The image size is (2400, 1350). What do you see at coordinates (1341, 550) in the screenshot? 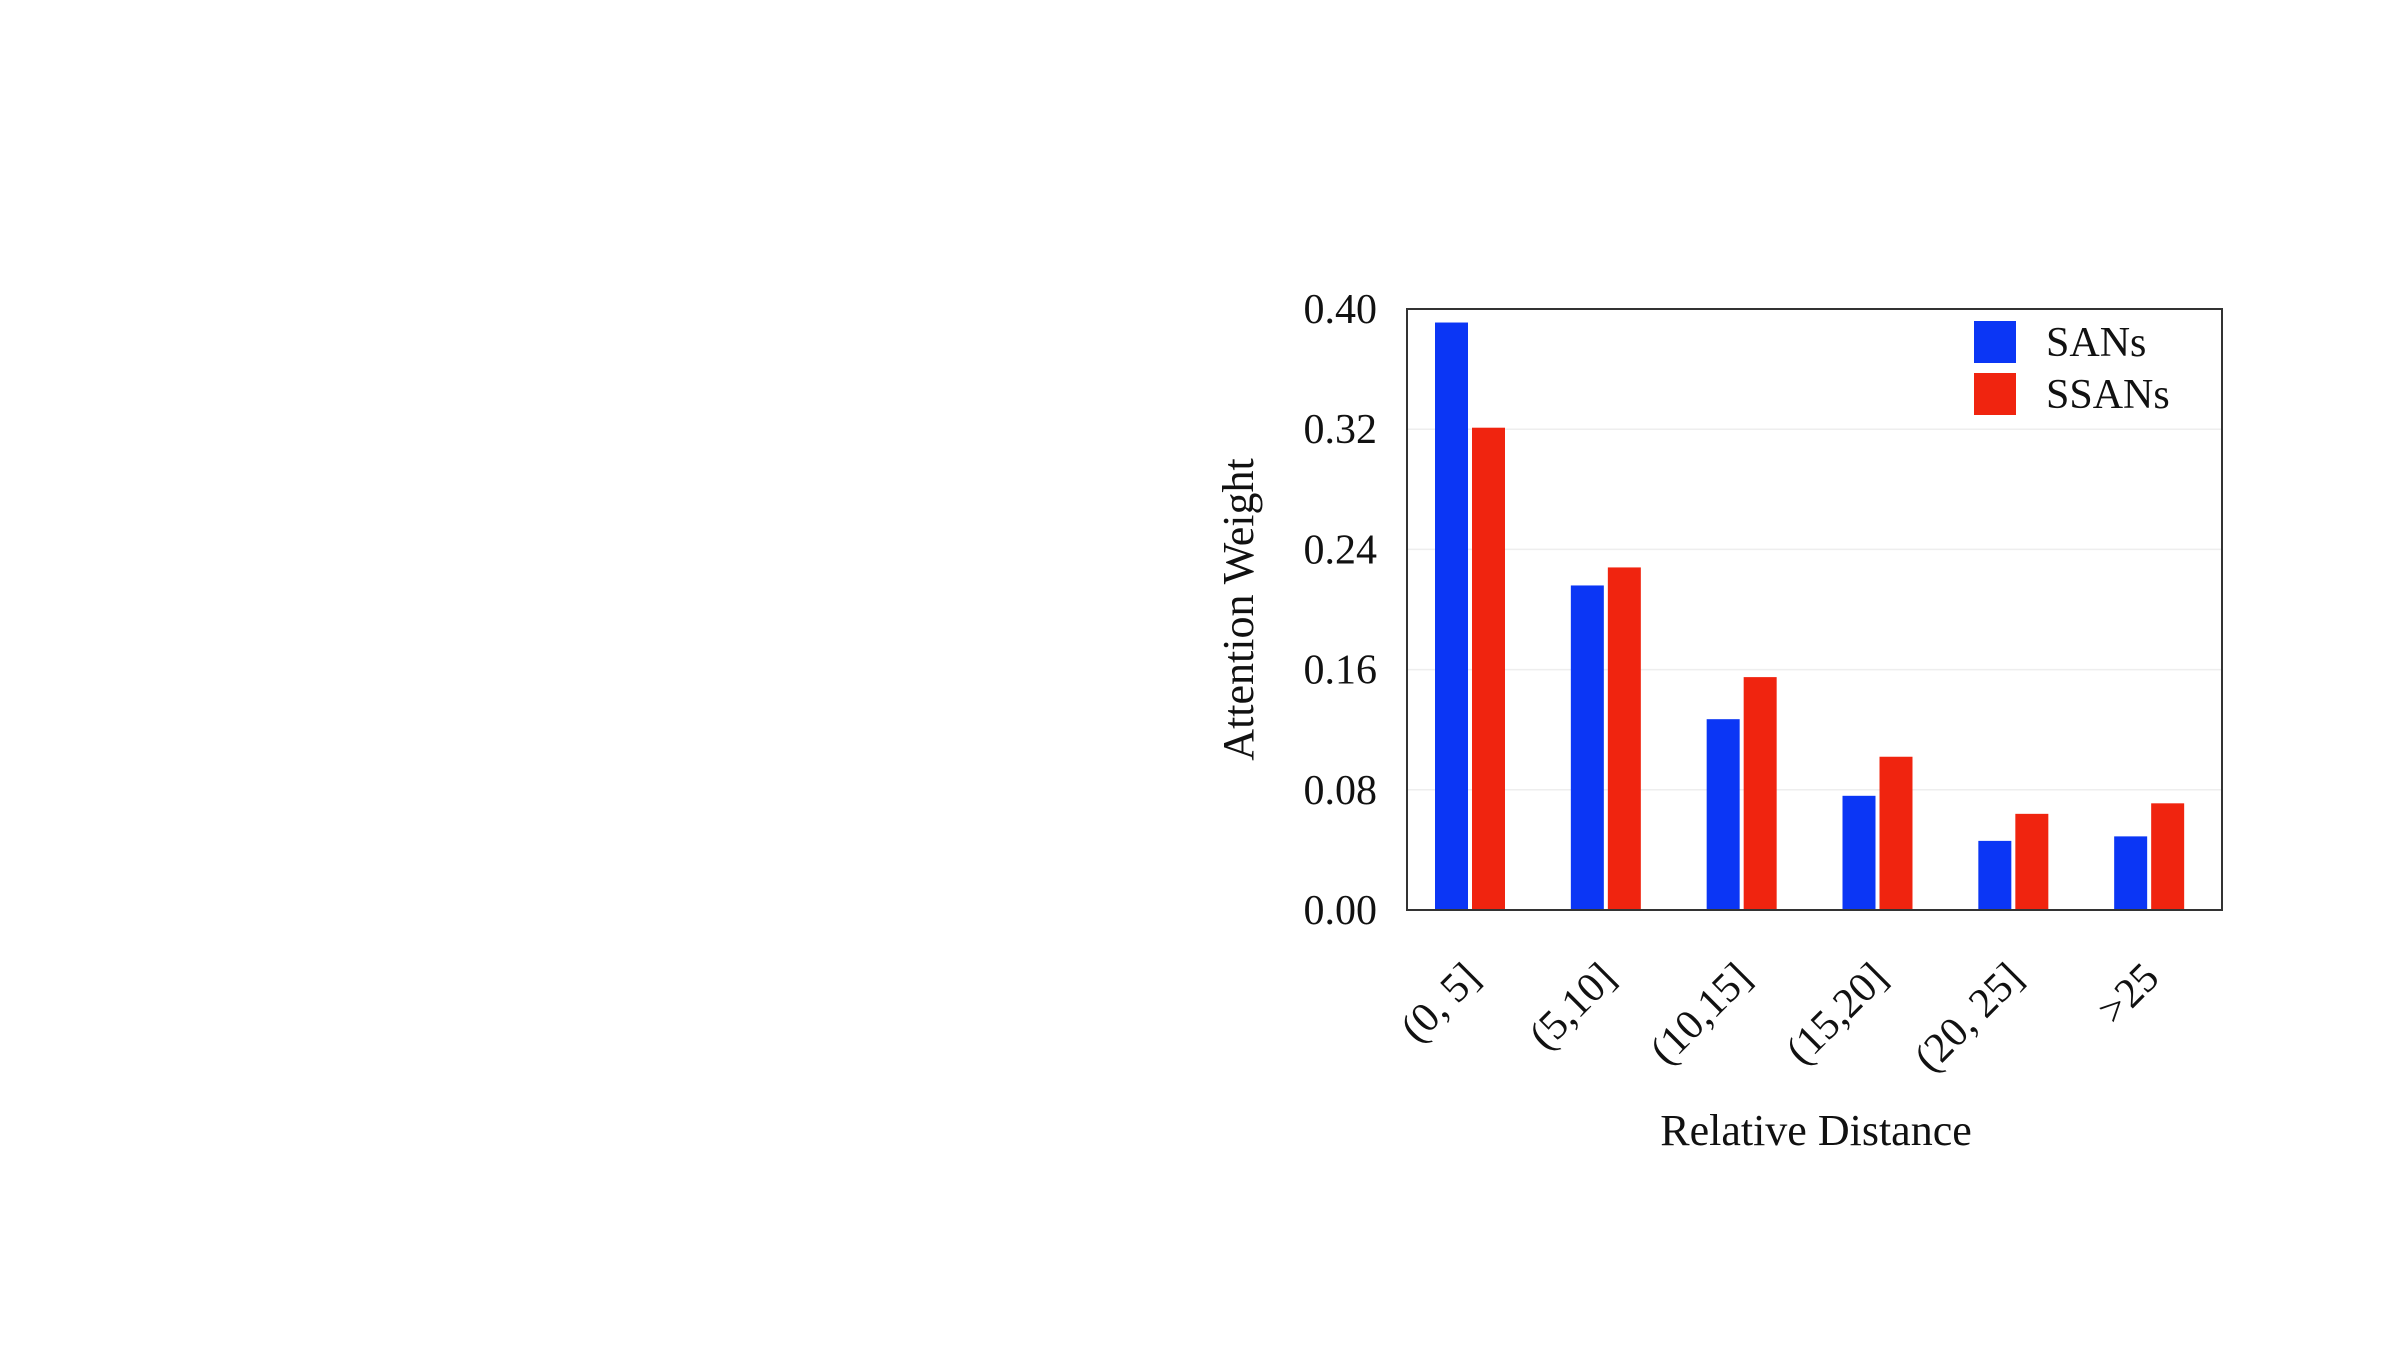
I see `y-tick-label: 0.24` at bounding box center [1341, 550].